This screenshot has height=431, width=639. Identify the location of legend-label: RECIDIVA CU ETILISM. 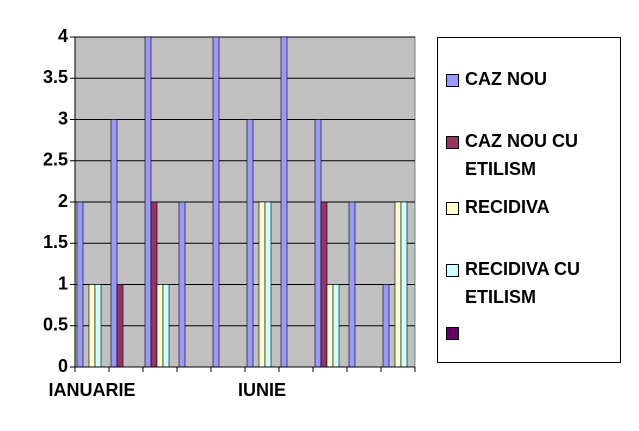
(523, 283).